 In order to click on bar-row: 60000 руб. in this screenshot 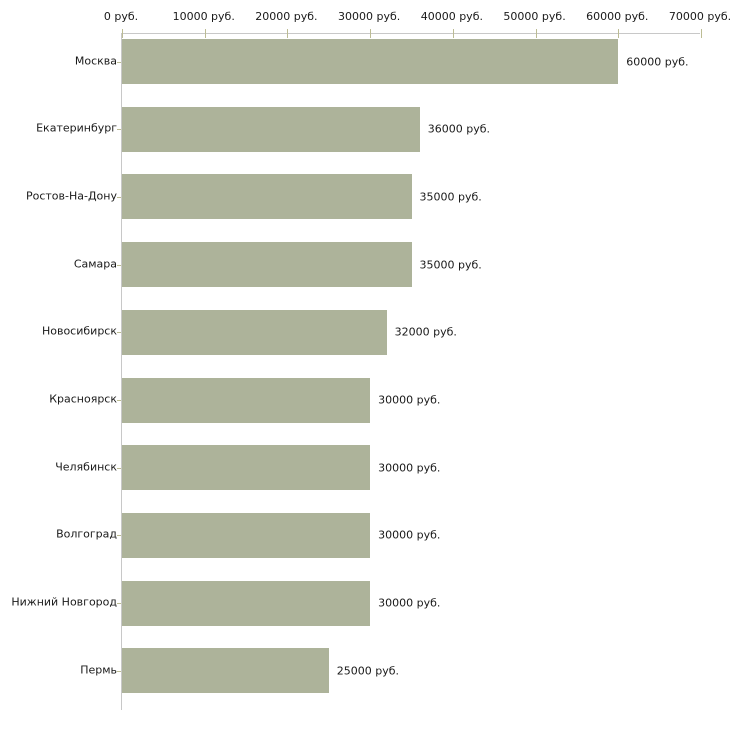, I will do `click(411, 61)`.